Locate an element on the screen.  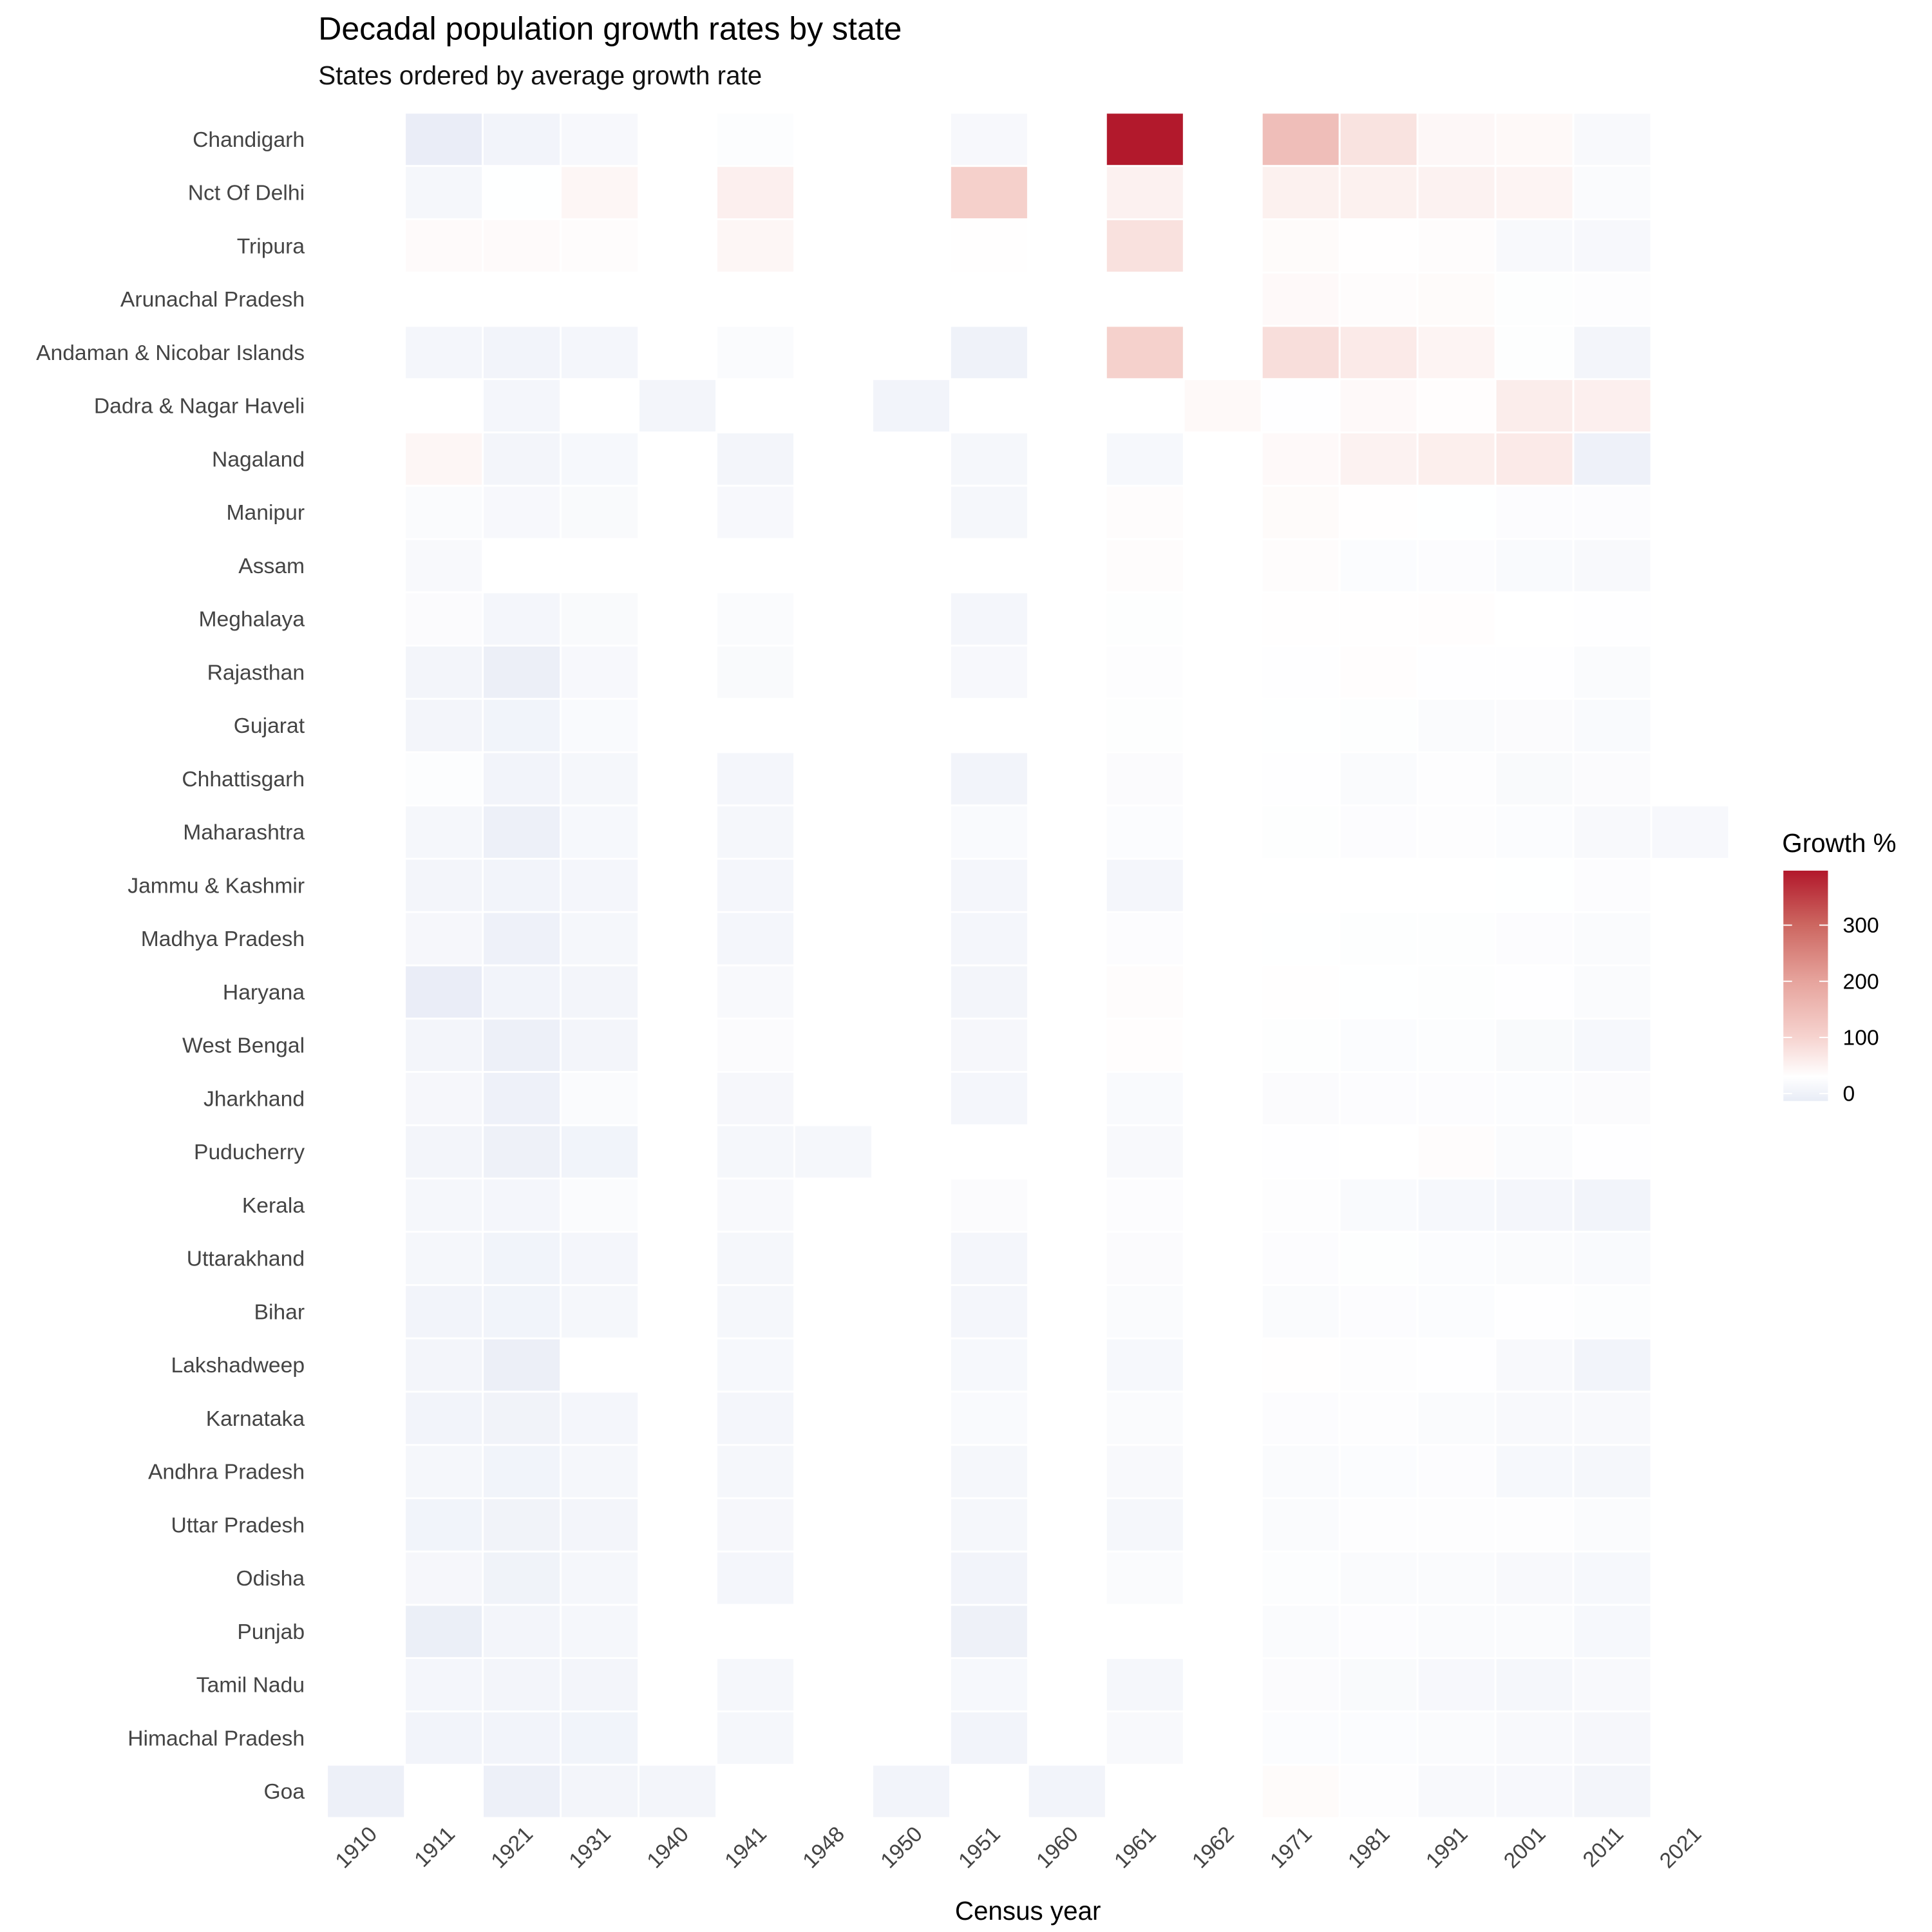
chart-title: Decadal population growth rates by state is located at coordinates (610, 29).